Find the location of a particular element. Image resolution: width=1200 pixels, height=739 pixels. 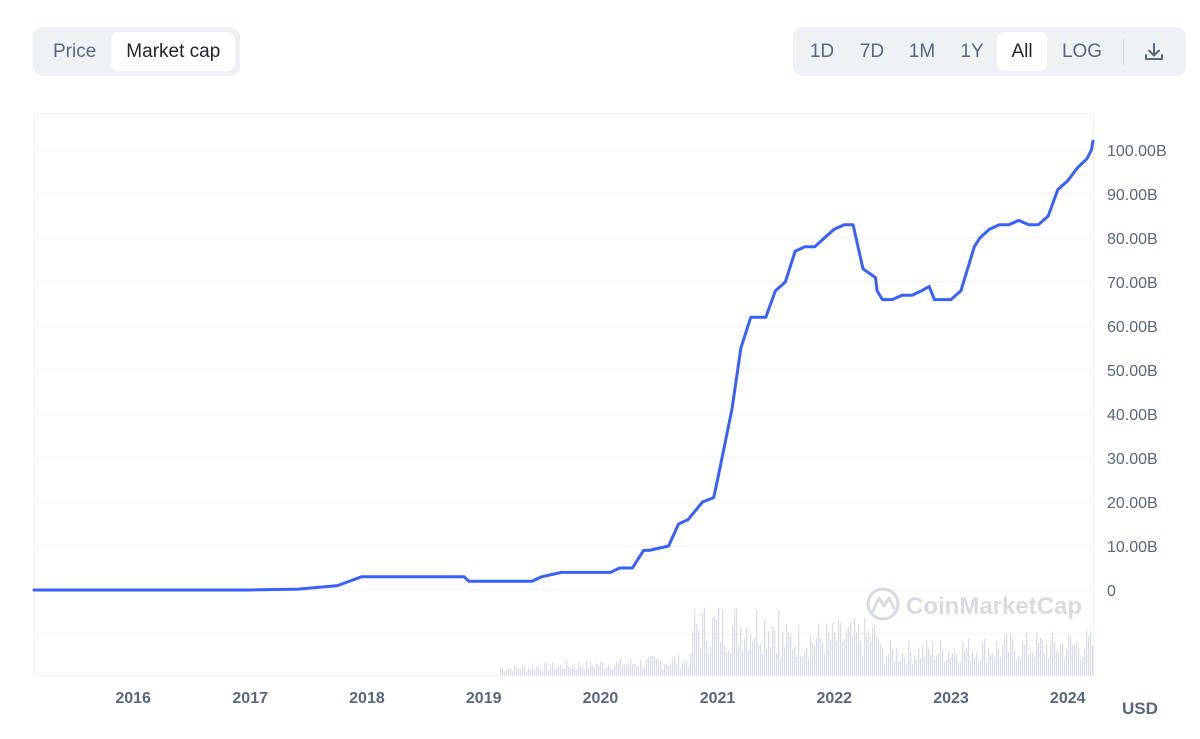

y-tick-label: 10.00B is located at coordinates (1132, 547).